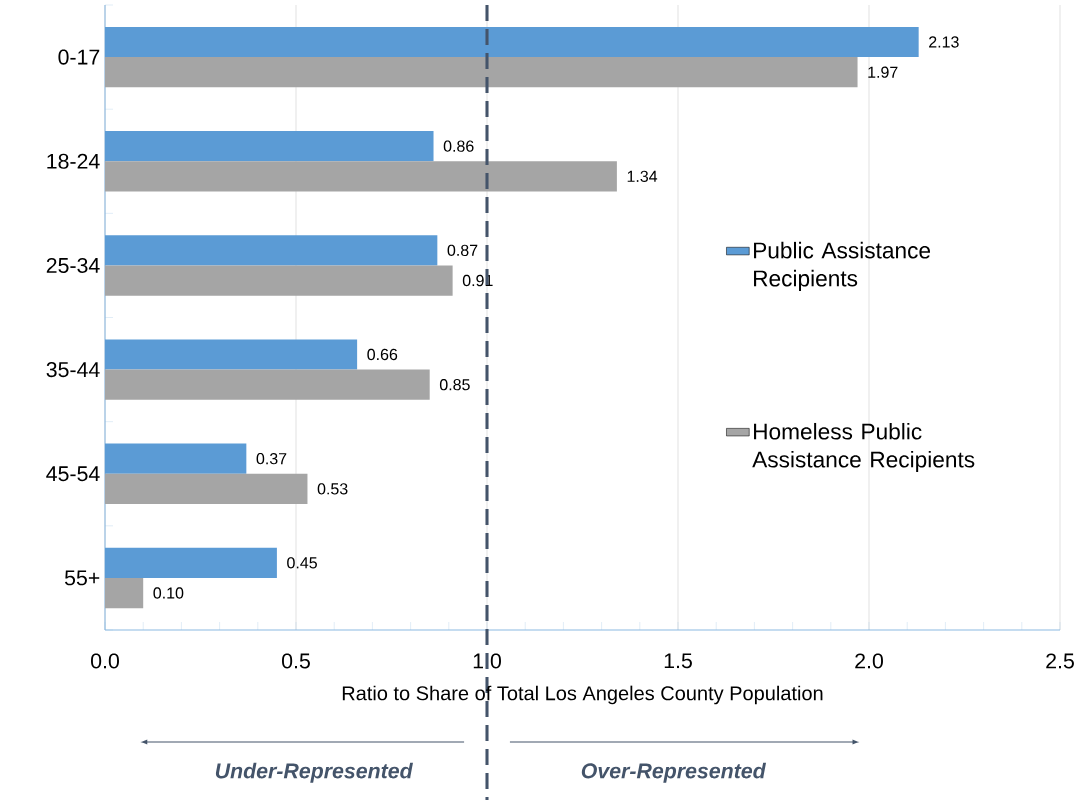  What do you see at coordinates (674, 772) in the screenshot?
I see `text: Over-Represented` at bounding box center [674, 772].